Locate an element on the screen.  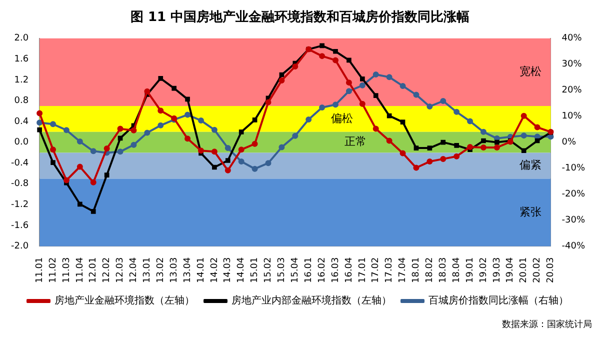
band-label: 偏松 is located at coordinates (342, 118).